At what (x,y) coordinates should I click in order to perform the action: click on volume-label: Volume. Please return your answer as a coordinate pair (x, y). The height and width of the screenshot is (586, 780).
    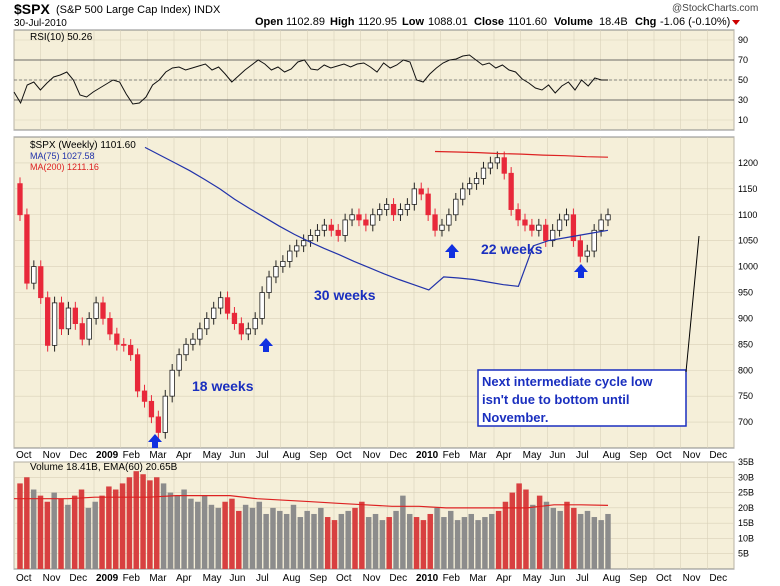
    Looking at the image, I should click on (573, 22).